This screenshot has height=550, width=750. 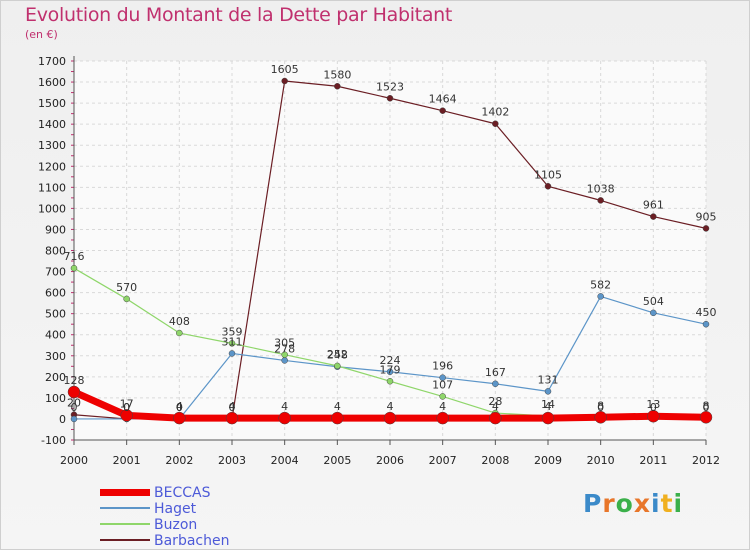 I want to click on proxiti-logo: Proxiti, so click(x=633, y=503).